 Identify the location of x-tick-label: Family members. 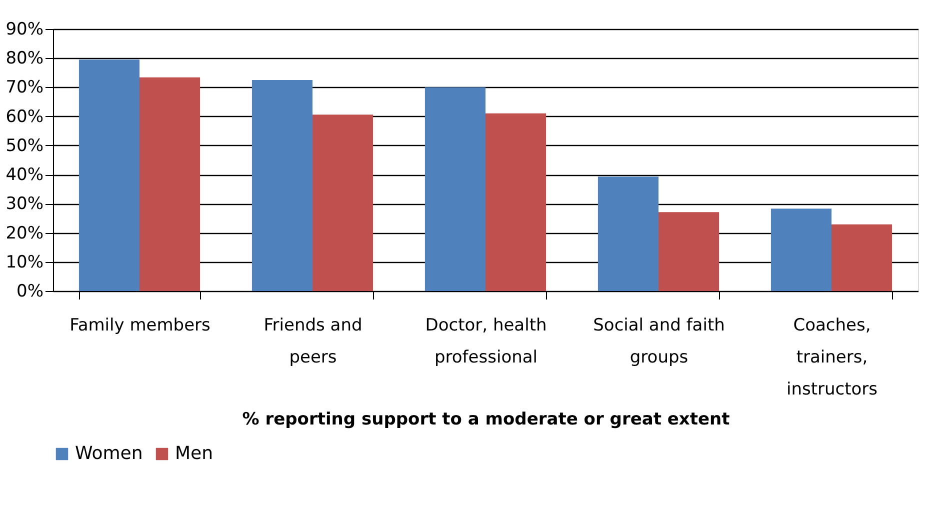
(140, 326).